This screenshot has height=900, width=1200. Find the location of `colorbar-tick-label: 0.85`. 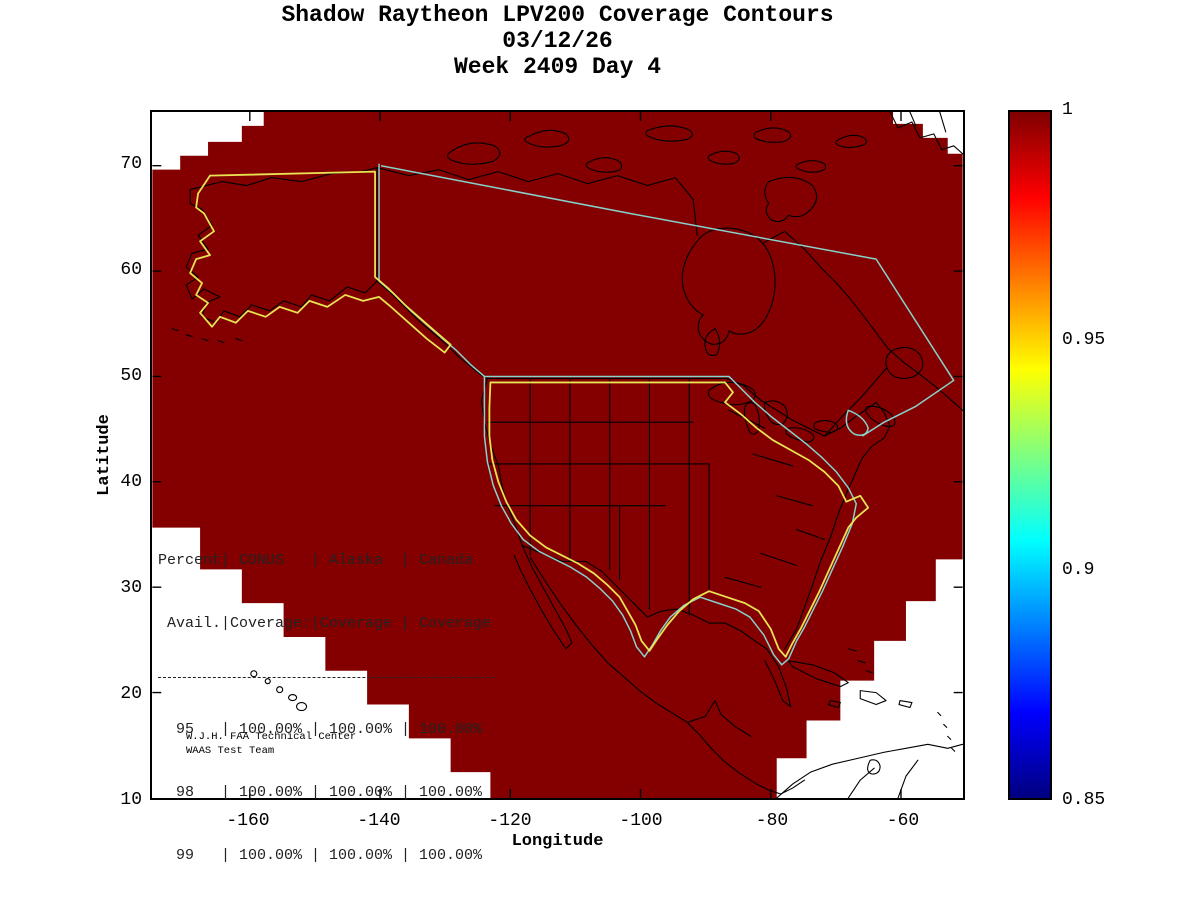

colorbar-tick-label: 0.85 is located at coordinates (1084, 800).